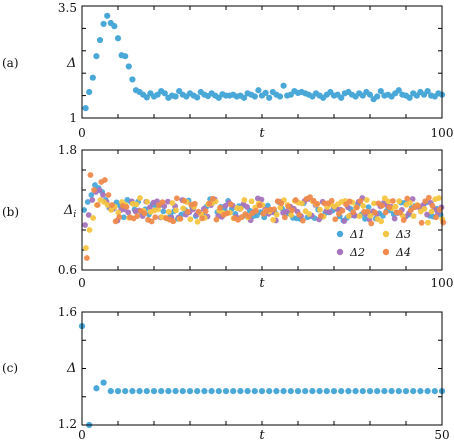 The height and width of the screenshot is (441, 454). I want to click on panel-b-label: (b), so click(10, 212).